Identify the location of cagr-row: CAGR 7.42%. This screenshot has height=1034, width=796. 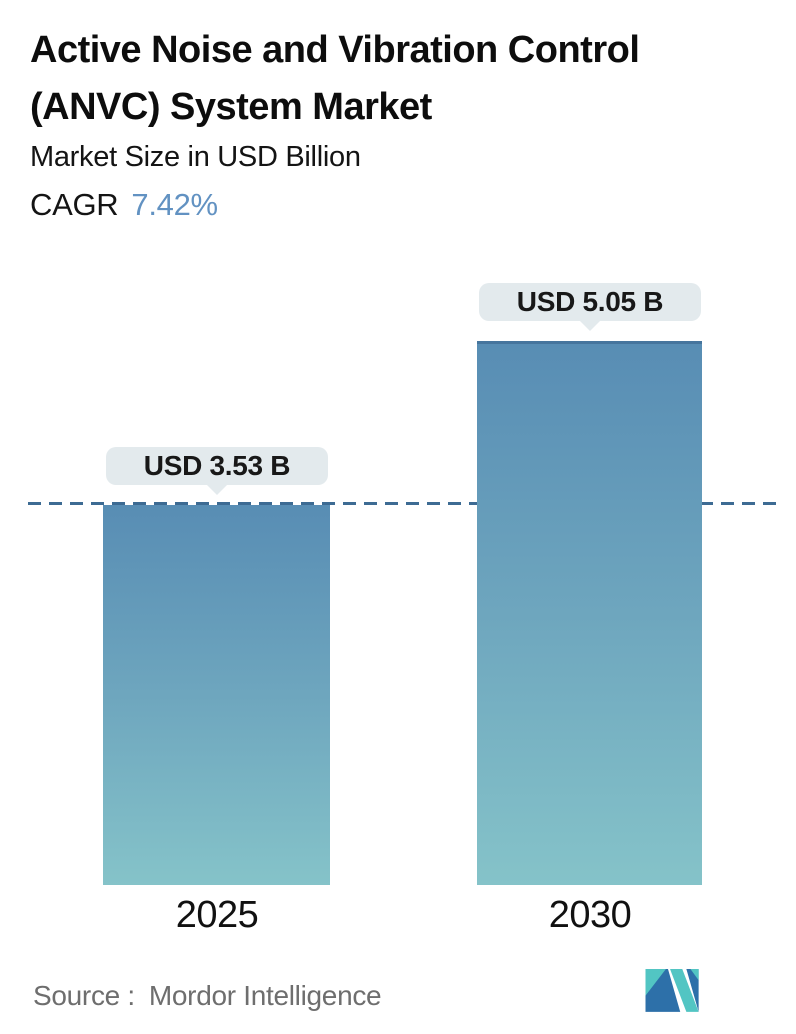
(124, 205).